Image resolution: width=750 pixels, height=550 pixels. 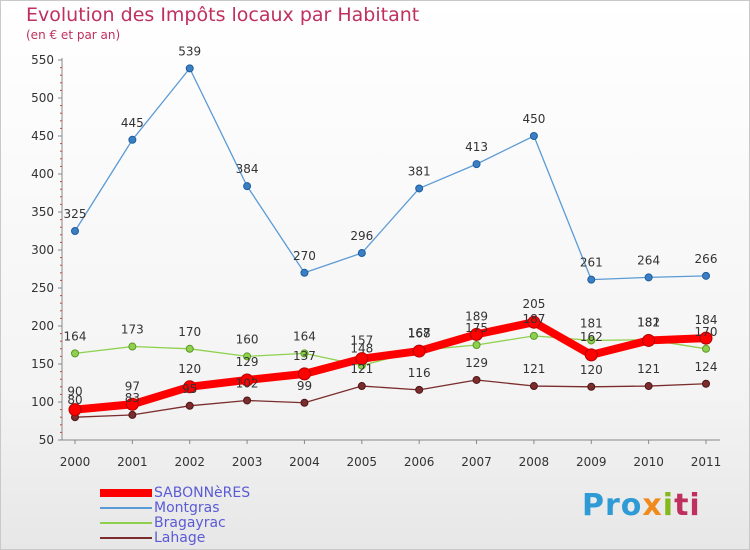 I want to click on legend-label: Bragayrac, so click(x=190, y=522).